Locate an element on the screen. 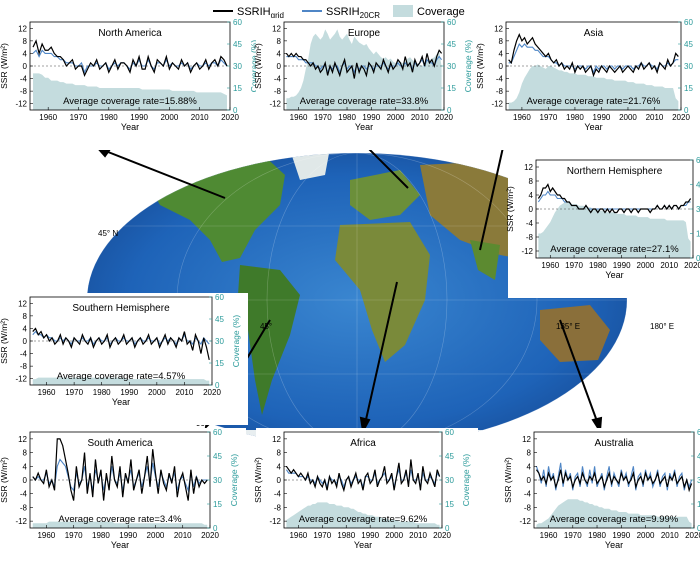  arrow-north-america is located at coordinates (164, 174).